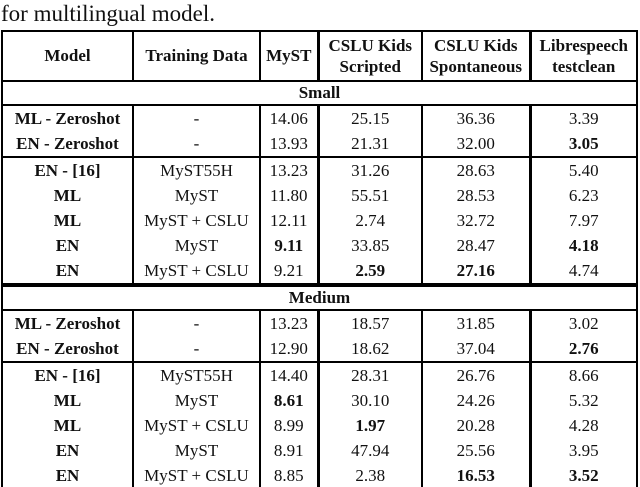 Image resolution: width=640 pixels, height=487 pixels. I want to click on cell-cslu-scripted: 2.59, so click(369, 271).